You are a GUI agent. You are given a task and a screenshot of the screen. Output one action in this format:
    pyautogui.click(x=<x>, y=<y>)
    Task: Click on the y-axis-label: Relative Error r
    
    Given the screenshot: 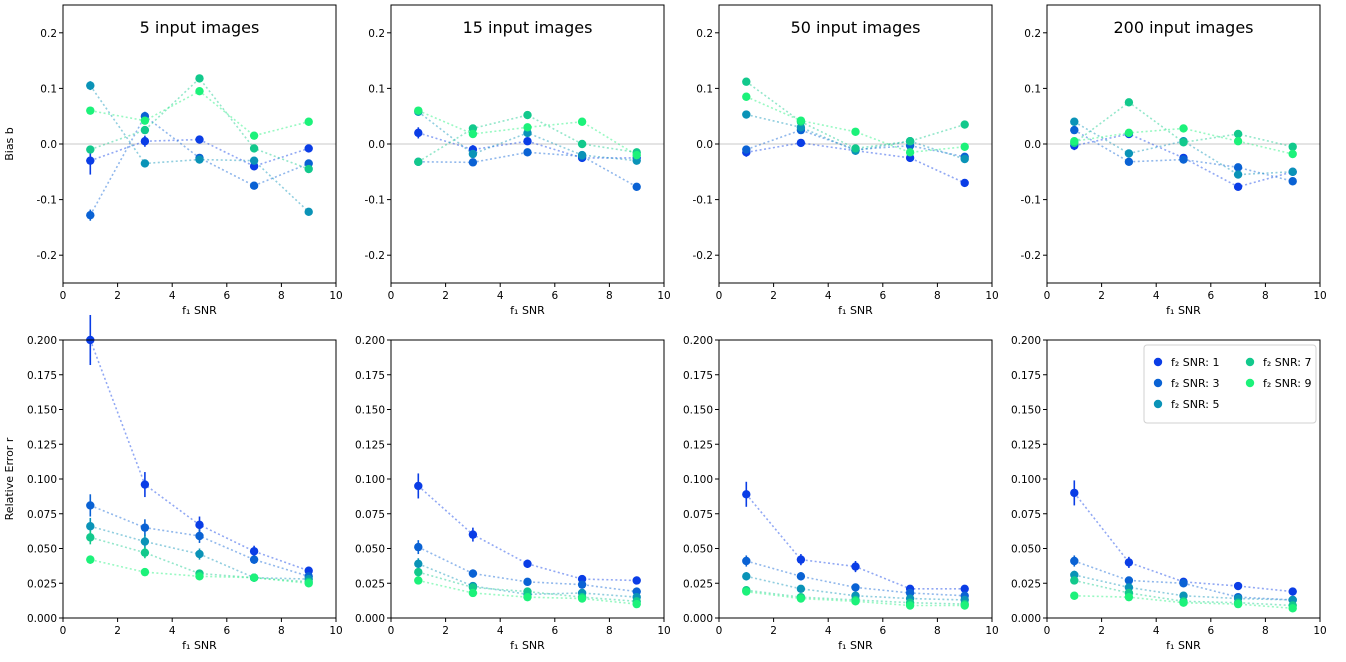 What is the action you would take?
    pyautogui.click(x=9, y=478)
    